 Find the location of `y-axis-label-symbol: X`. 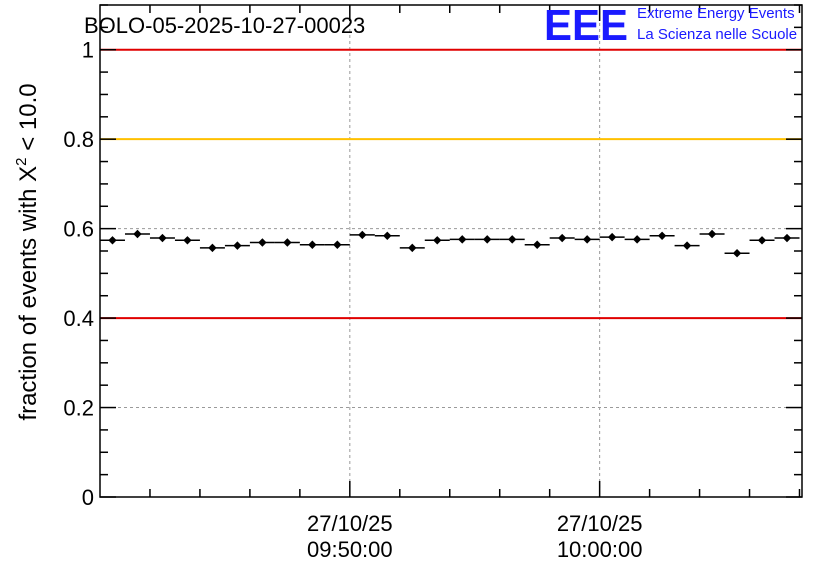

y-axis-label-symbol: X is located at coordinates (28, 174).